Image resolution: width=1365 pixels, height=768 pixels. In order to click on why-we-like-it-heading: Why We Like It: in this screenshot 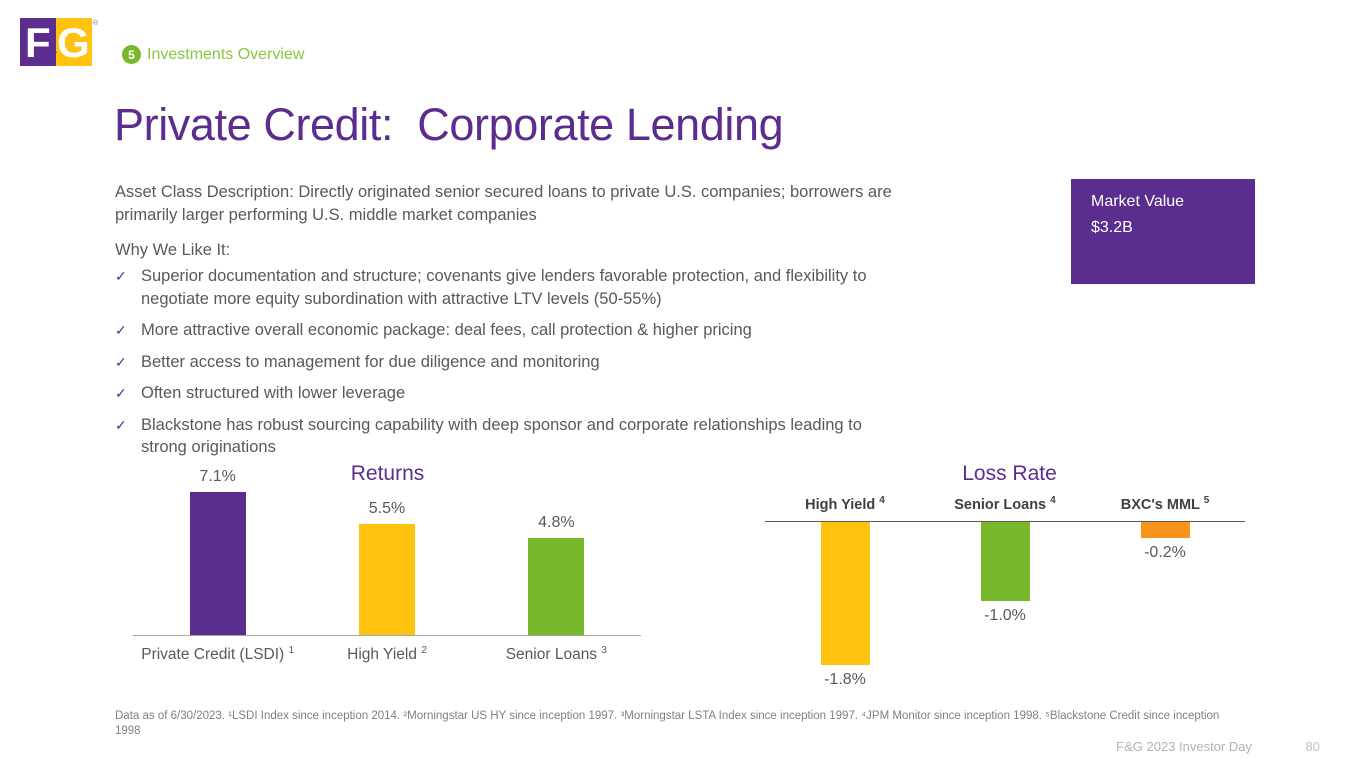, I will do `click(173, 250)`.